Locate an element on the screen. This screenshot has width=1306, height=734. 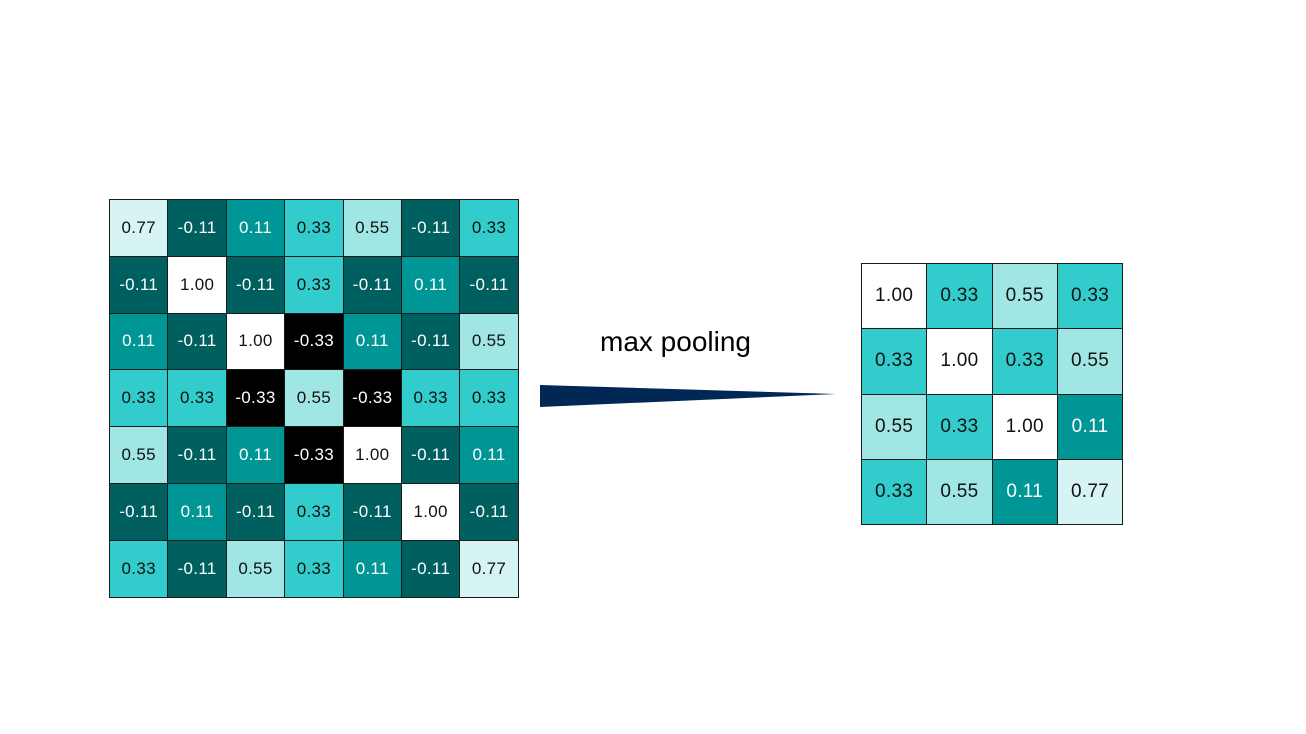
input-cell-r1-c4: 0.33 is located at coordinates (314, 228).